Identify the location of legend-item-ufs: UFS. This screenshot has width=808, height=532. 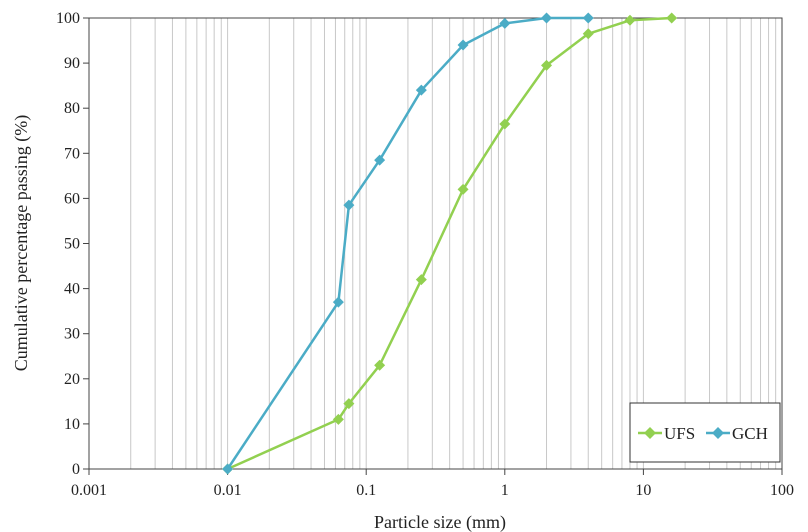
(666, 433).